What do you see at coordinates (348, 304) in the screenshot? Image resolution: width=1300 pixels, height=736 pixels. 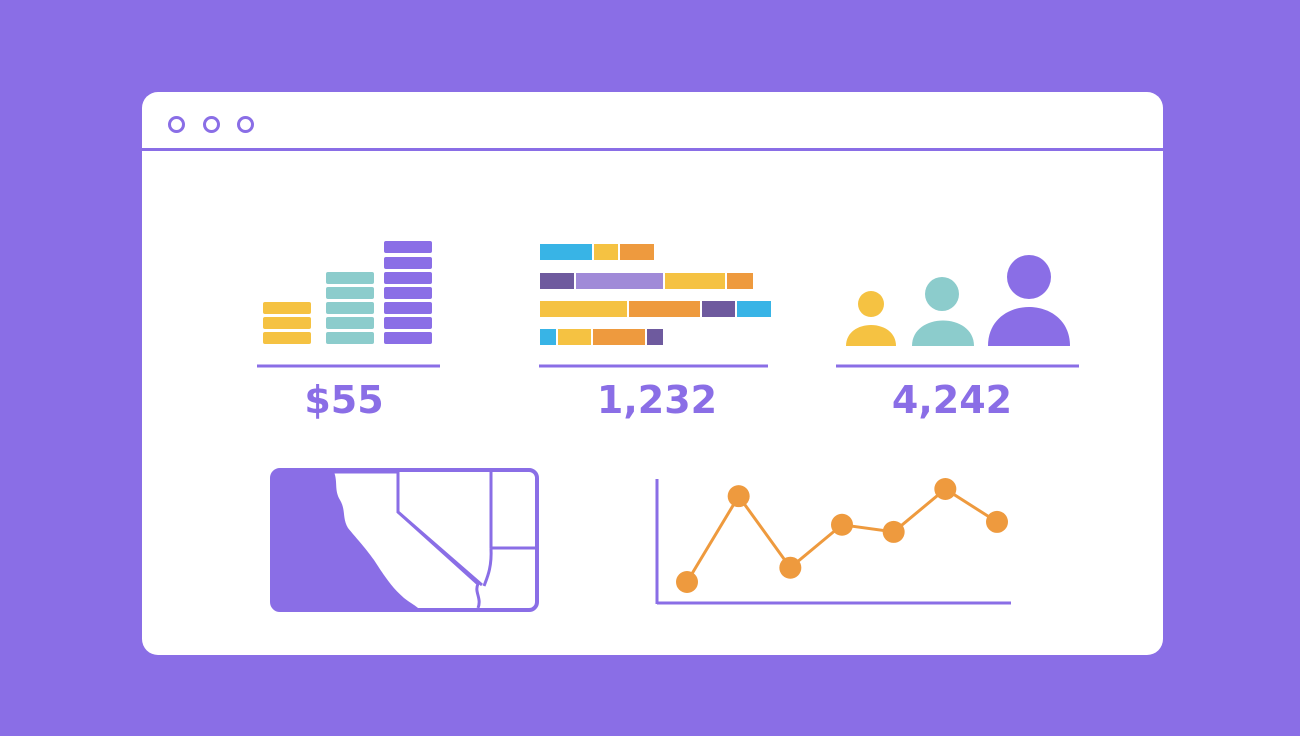 I see `stacked-bar-chart-icon` at bounding box center [348, 304].